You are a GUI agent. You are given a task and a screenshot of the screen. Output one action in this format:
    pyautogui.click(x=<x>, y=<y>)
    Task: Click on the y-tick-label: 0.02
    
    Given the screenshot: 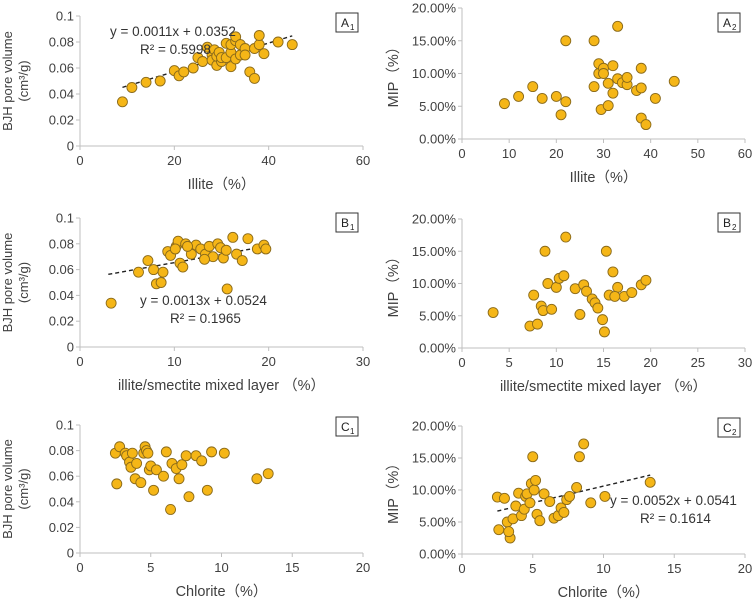 What is the action you would take?
    pyautogui.click(x=61, y=120)
    